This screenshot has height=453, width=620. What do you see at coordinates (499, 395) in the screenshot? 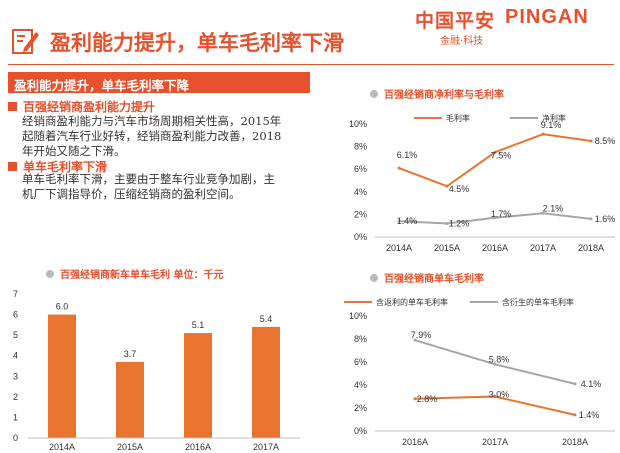
I see `data-label: 3.0%` at bounding box center [499, 395].